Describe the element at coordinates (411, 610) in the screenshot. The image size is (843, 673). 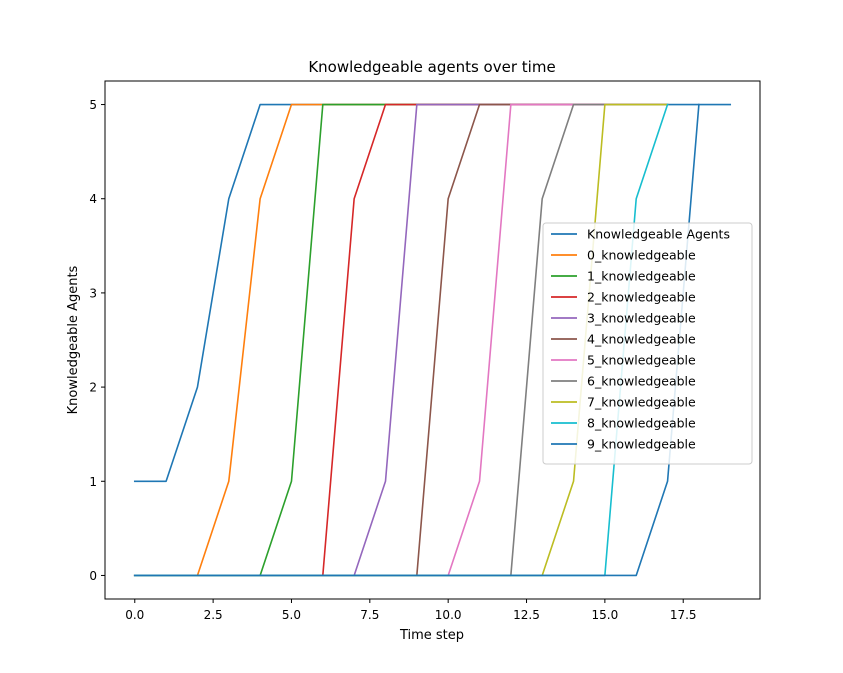
I see `x-axis-ticks: 0.0 2.5 5.0 7.5 10.0 12.5 15.0 17.5` at that location.